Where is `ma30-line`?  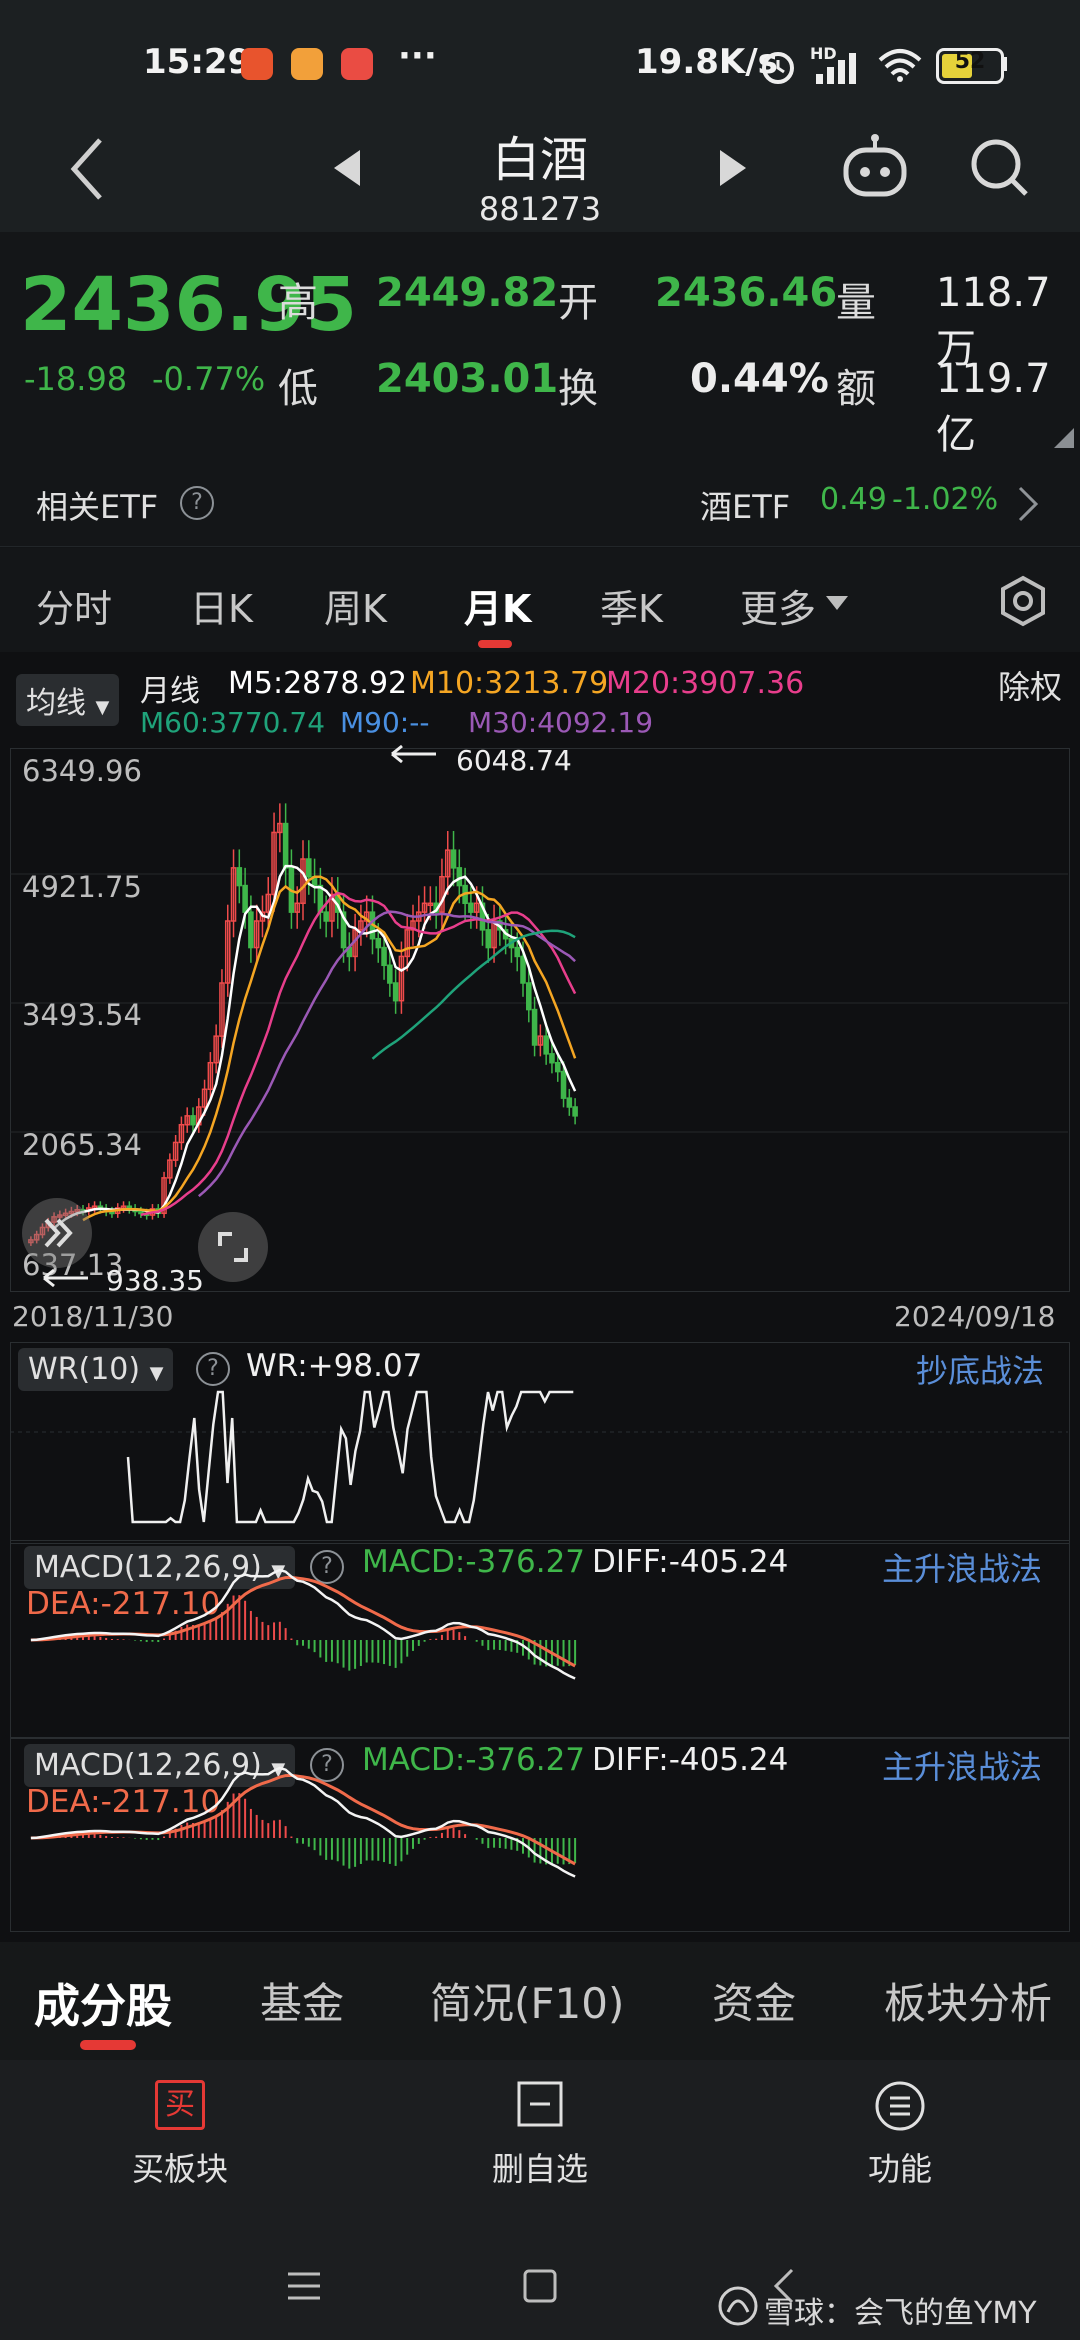
ma30-line is located at coordinates (386, 1054).